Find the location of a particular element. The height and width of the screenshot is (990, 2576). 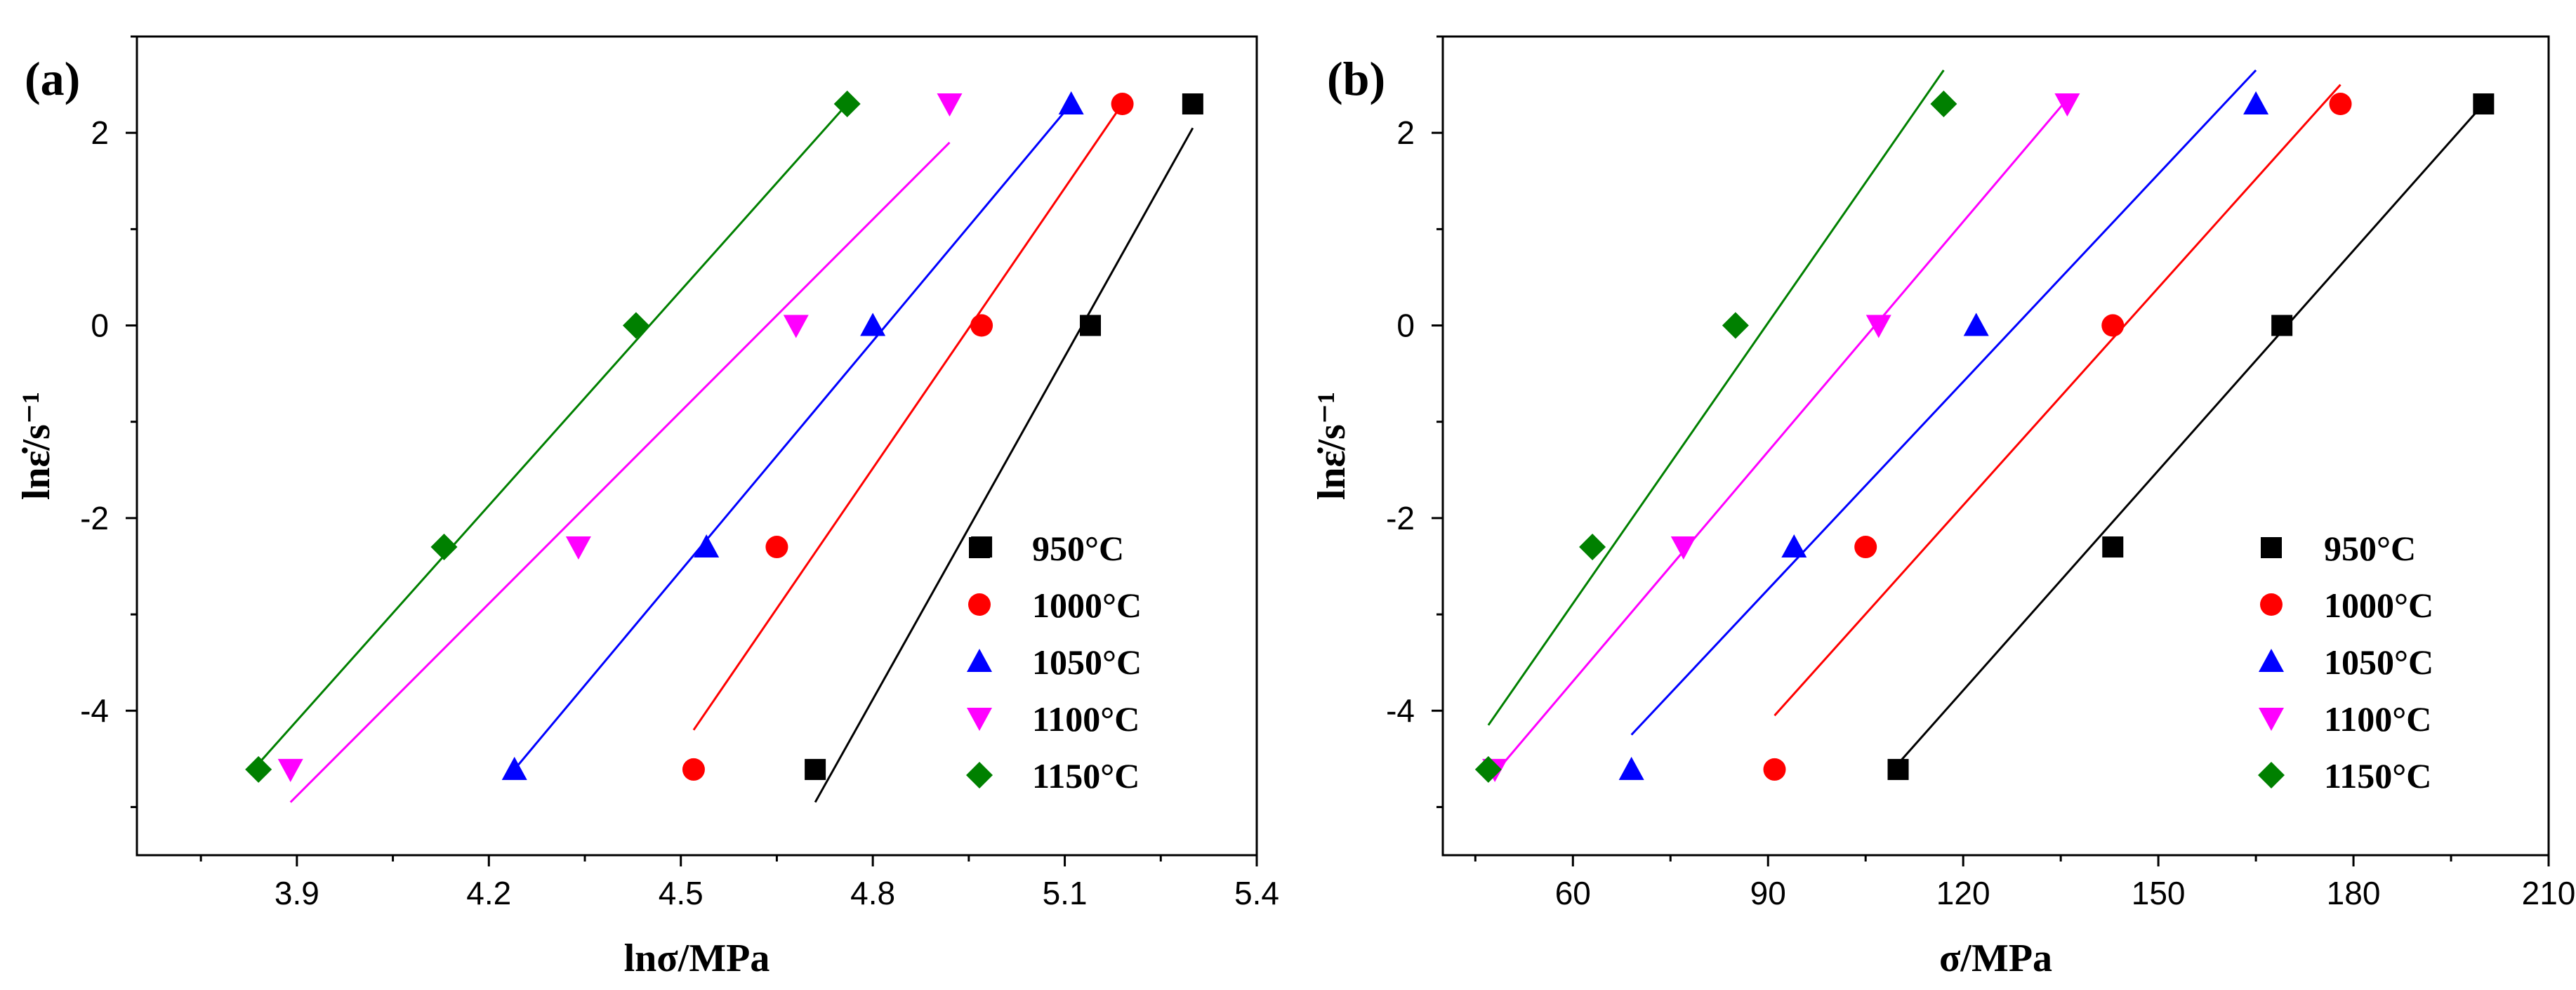

x-axis-title: σ/MPa is located at coordinates (1995, 959).